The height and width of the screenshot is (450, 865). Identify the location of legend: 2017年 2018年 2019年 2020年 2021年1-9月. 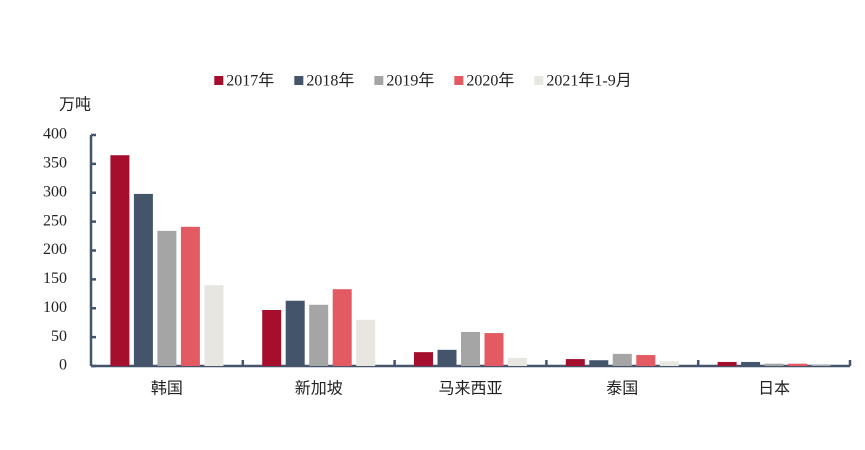
(423, 81).